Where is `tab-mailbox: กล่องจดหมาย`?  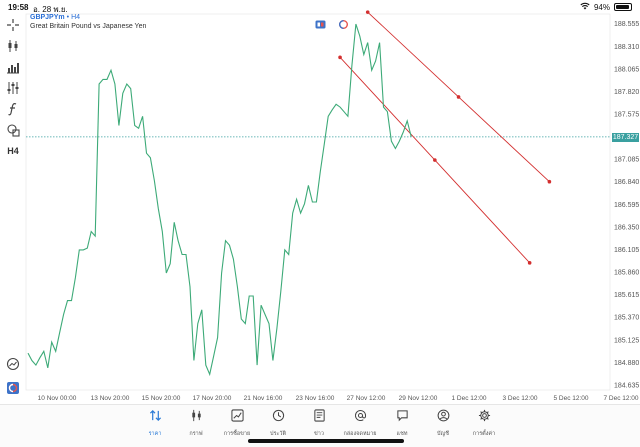
tab-mailbox: กล่องจดหมาย is located at coordinates (360, 425).